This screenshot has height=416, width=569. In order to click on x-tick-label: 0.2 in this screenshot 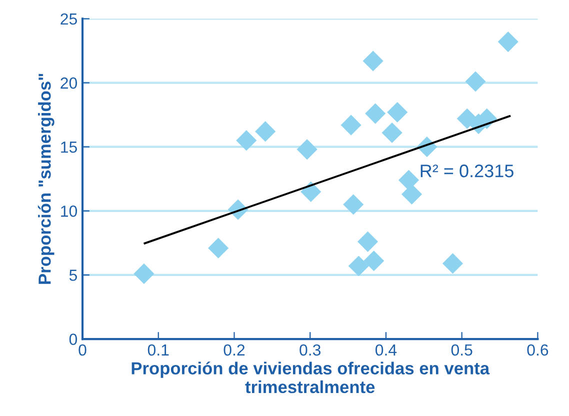, I will do `click(234, 350)`.